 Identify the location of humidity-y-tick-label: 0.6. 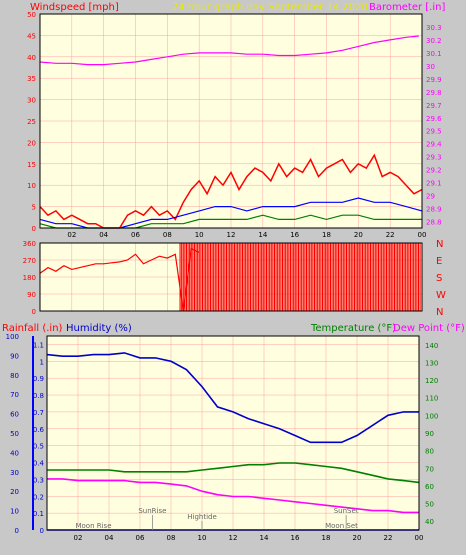
(39, 430).